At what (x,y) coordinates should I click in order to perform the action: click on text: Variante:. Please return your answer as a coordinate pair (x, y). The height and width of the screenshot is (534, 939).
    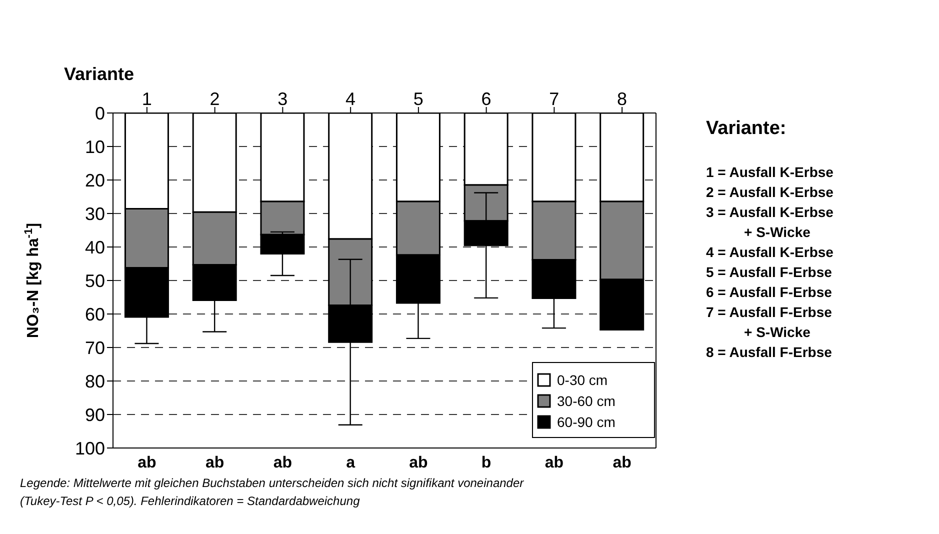
    Looking at the image, I should click on (747, 129).